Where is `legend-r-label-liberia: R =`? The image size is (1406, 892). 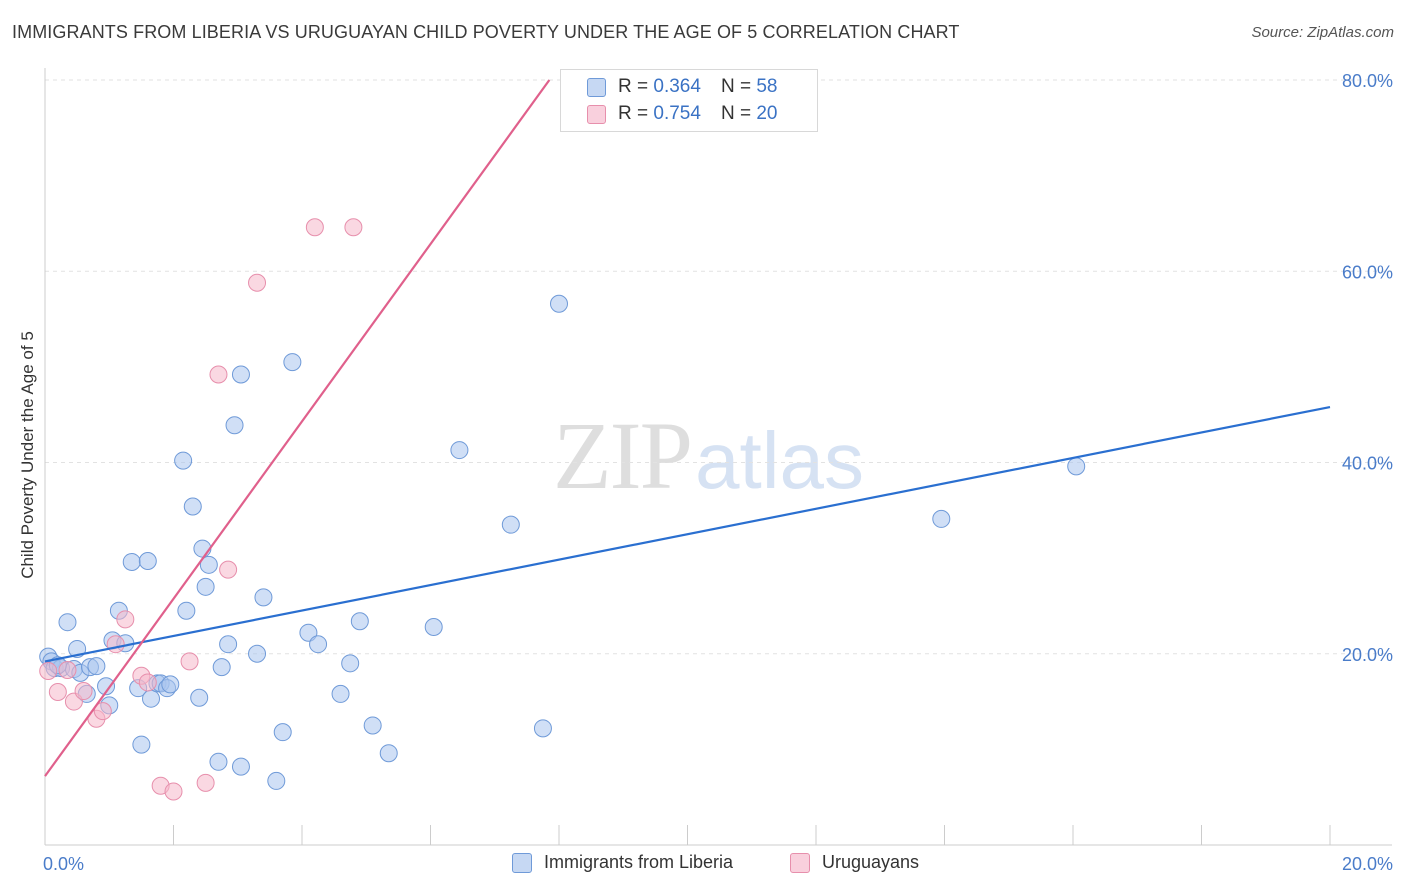
legend-r-label-liberia: R = is located at coordinates (633, 86).